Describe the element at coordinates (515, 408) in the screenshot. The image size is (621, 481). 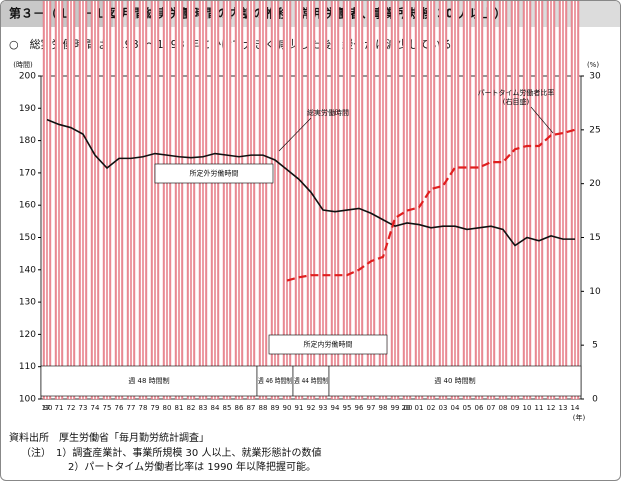
I see `x-tick-label: 09` at that location.